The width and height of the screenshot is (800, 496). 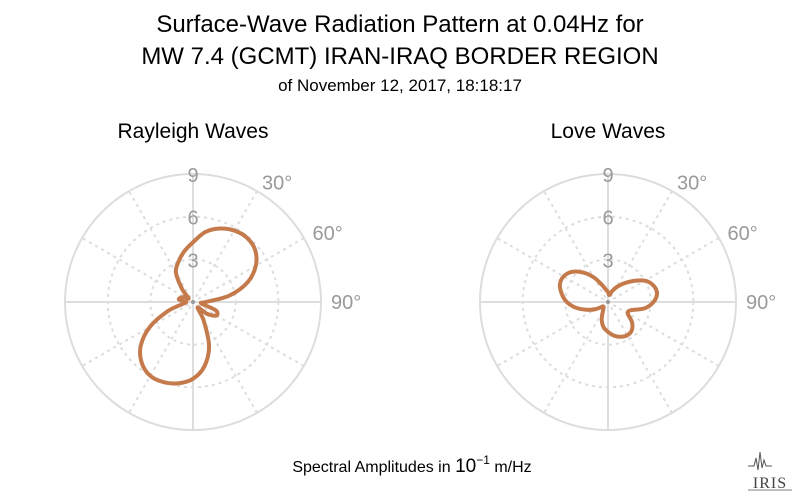 I want to click on rayleigh-title: Rayleigh Waves, so click(x=193, y=131).